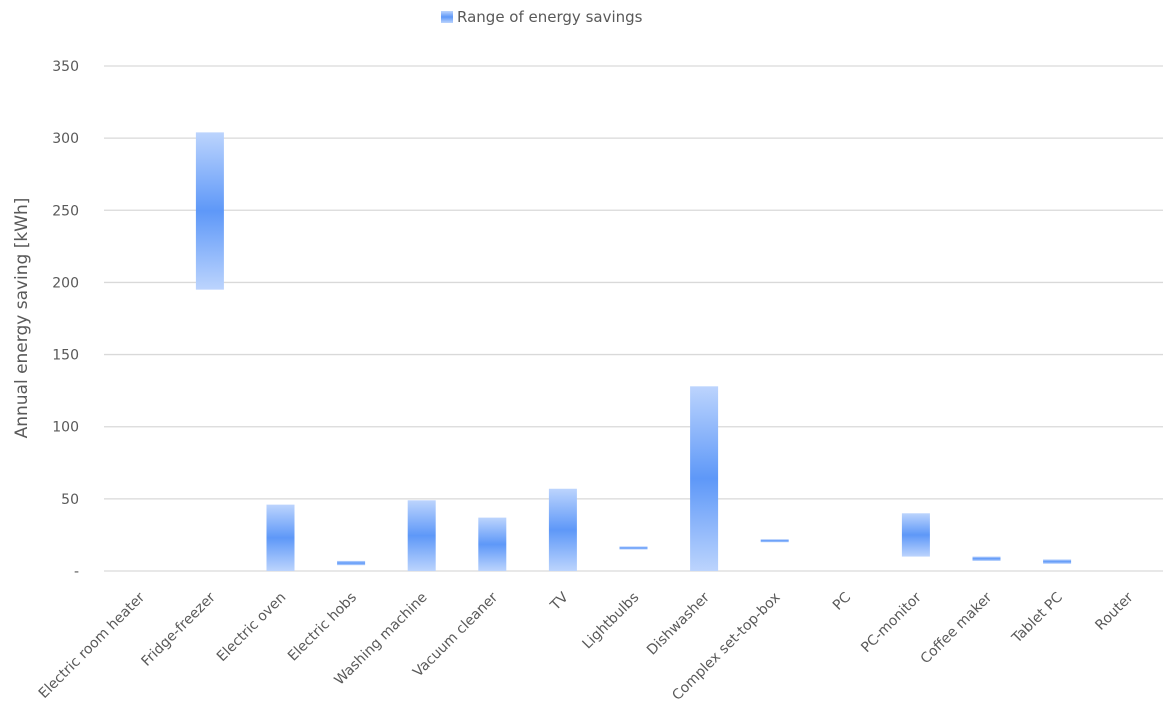 The image size is (1164, 720). I want to click on x-category-label: Electric hobs, so click(322, 627).